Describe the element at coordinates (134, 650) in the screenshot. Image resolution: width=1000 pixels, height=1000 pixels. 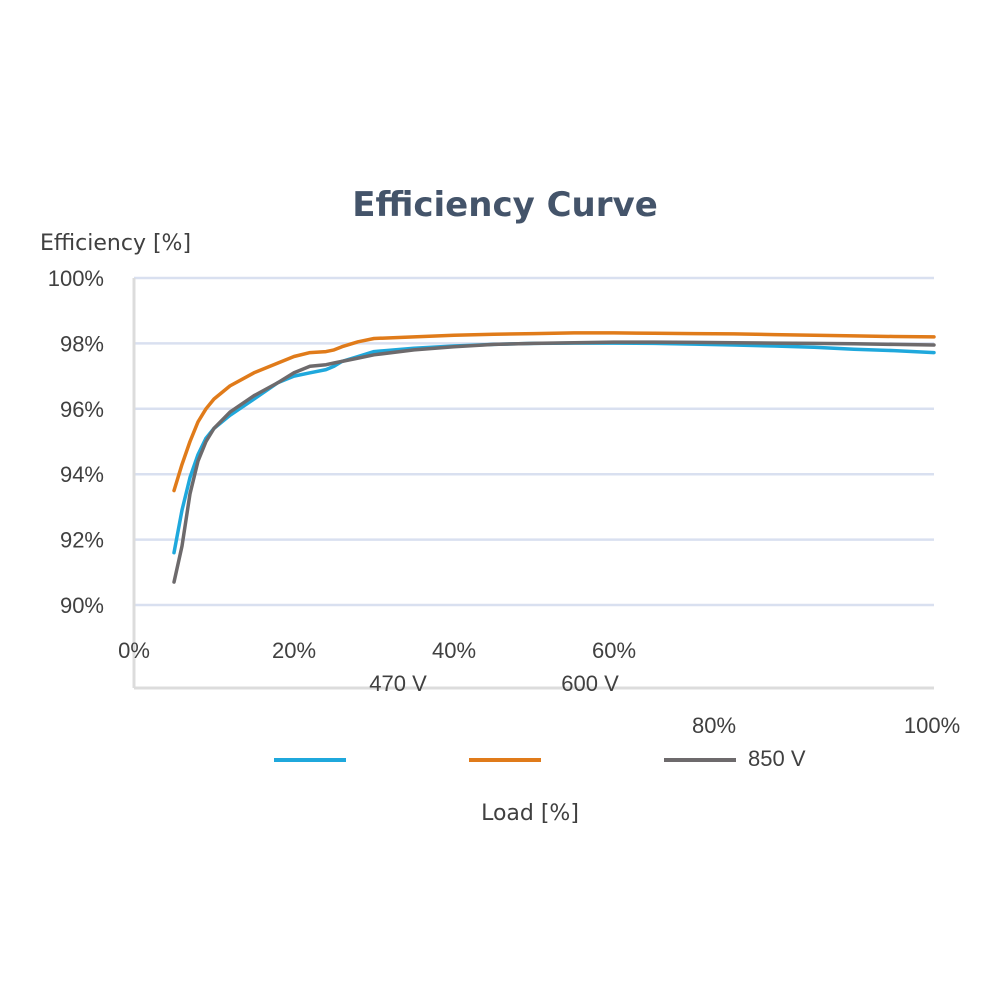
I see `x-tick-0: 0%` at that location.